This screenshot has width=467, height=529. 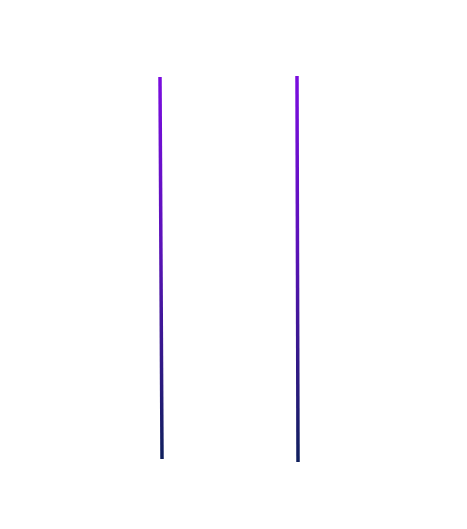 What do you see at coordinates (161, 268) in the screenshot?
I see `vertical-line-left` at bounding box center [161, 268].